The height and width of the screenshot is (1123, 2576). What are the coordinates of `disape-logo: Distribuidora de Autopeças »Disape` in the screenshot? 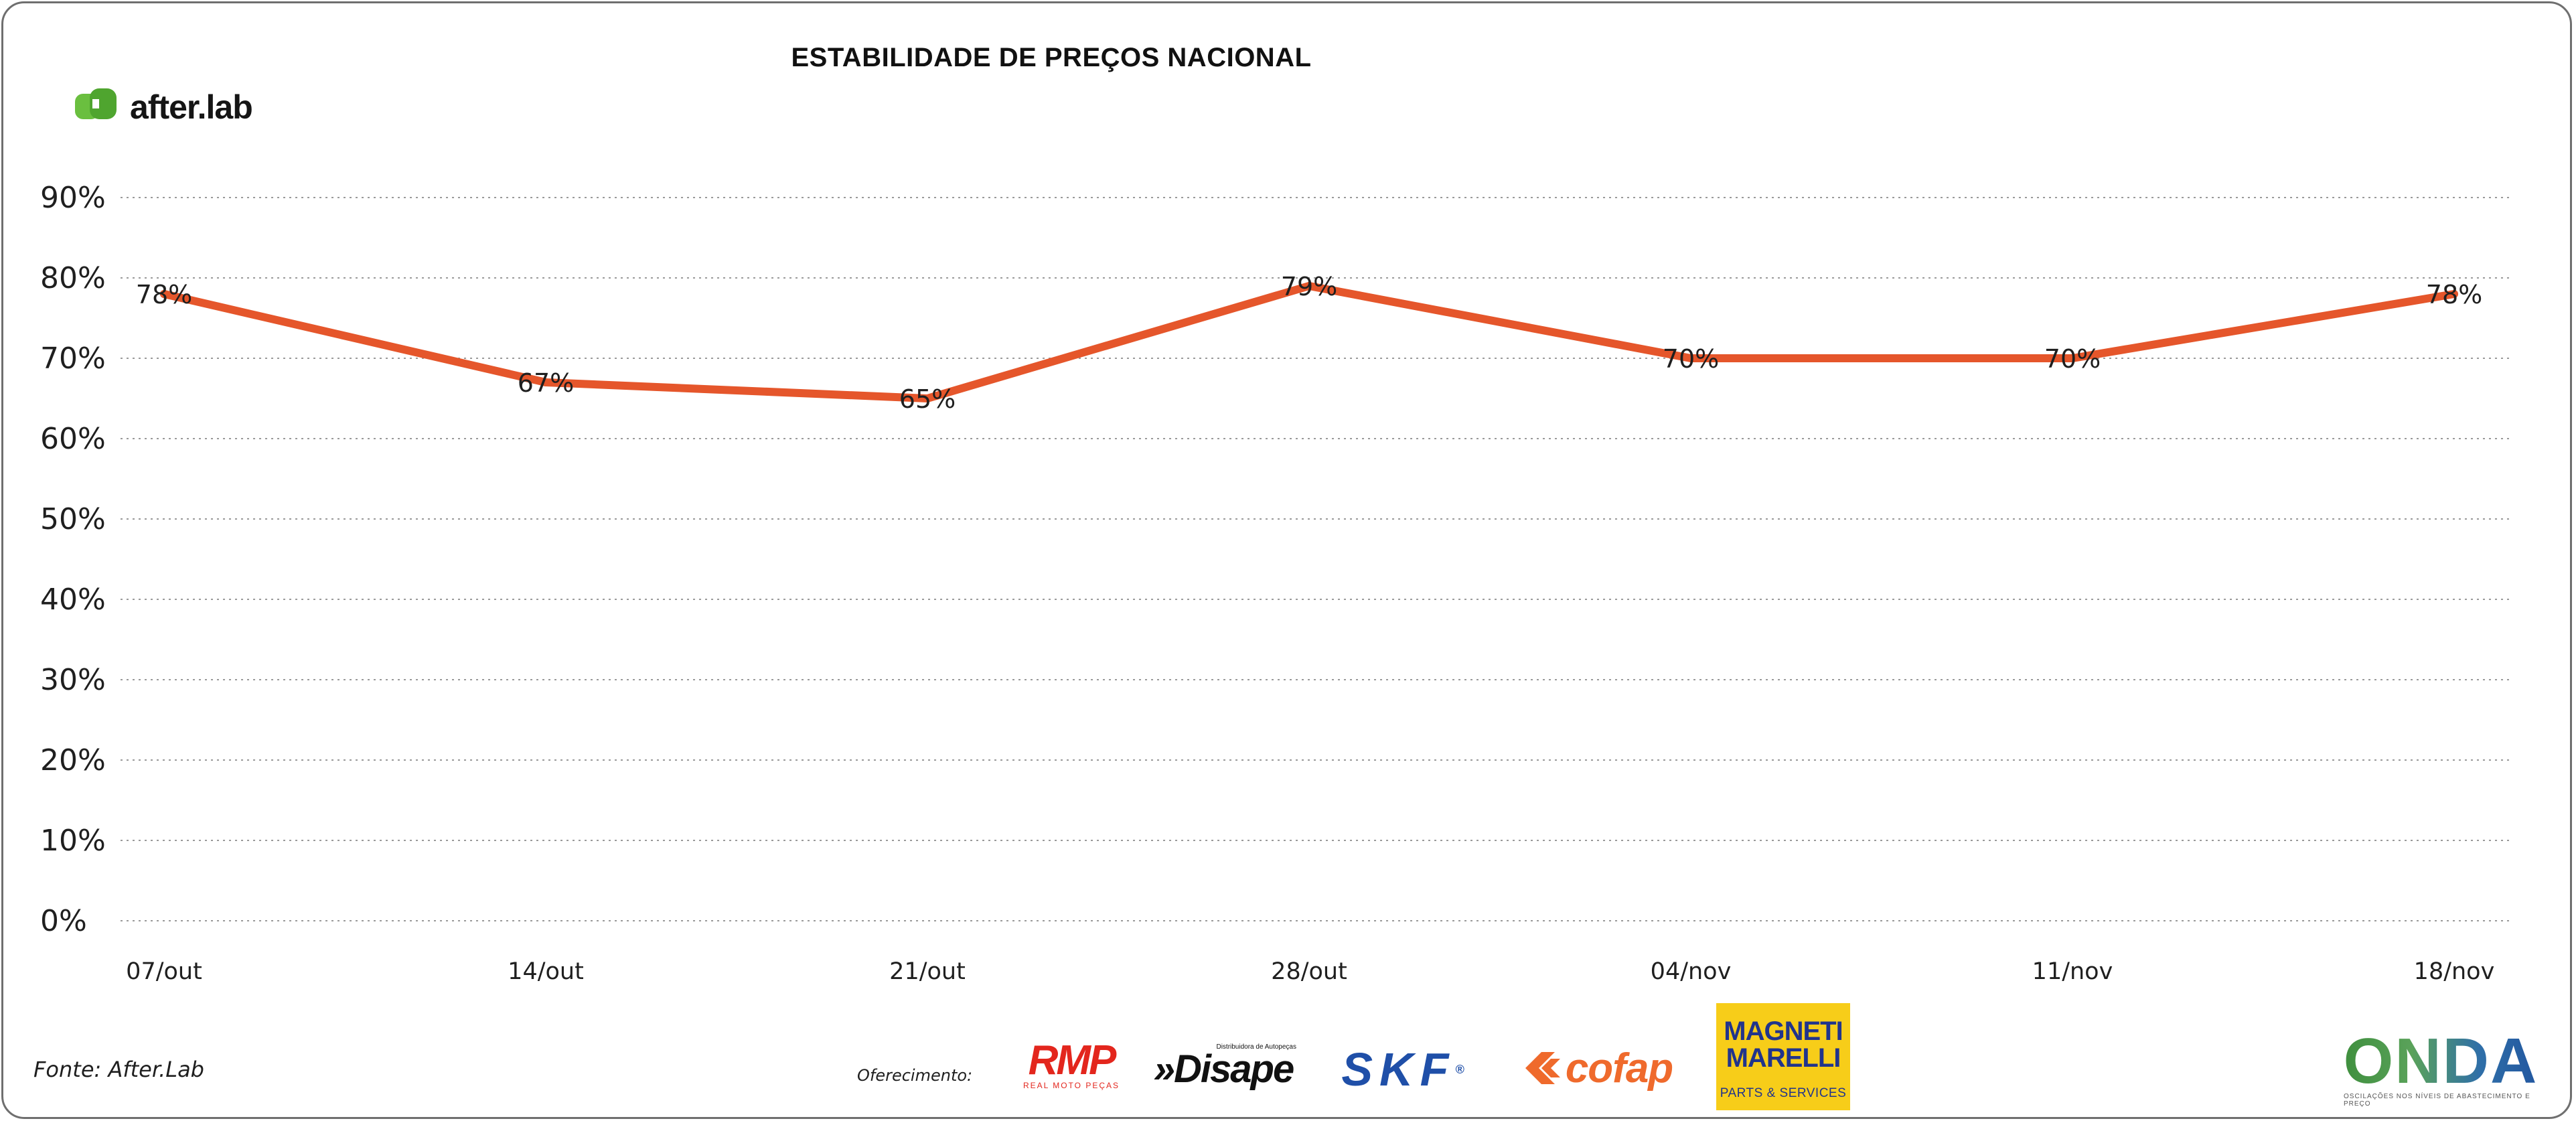 It's located at (1223, 1065).